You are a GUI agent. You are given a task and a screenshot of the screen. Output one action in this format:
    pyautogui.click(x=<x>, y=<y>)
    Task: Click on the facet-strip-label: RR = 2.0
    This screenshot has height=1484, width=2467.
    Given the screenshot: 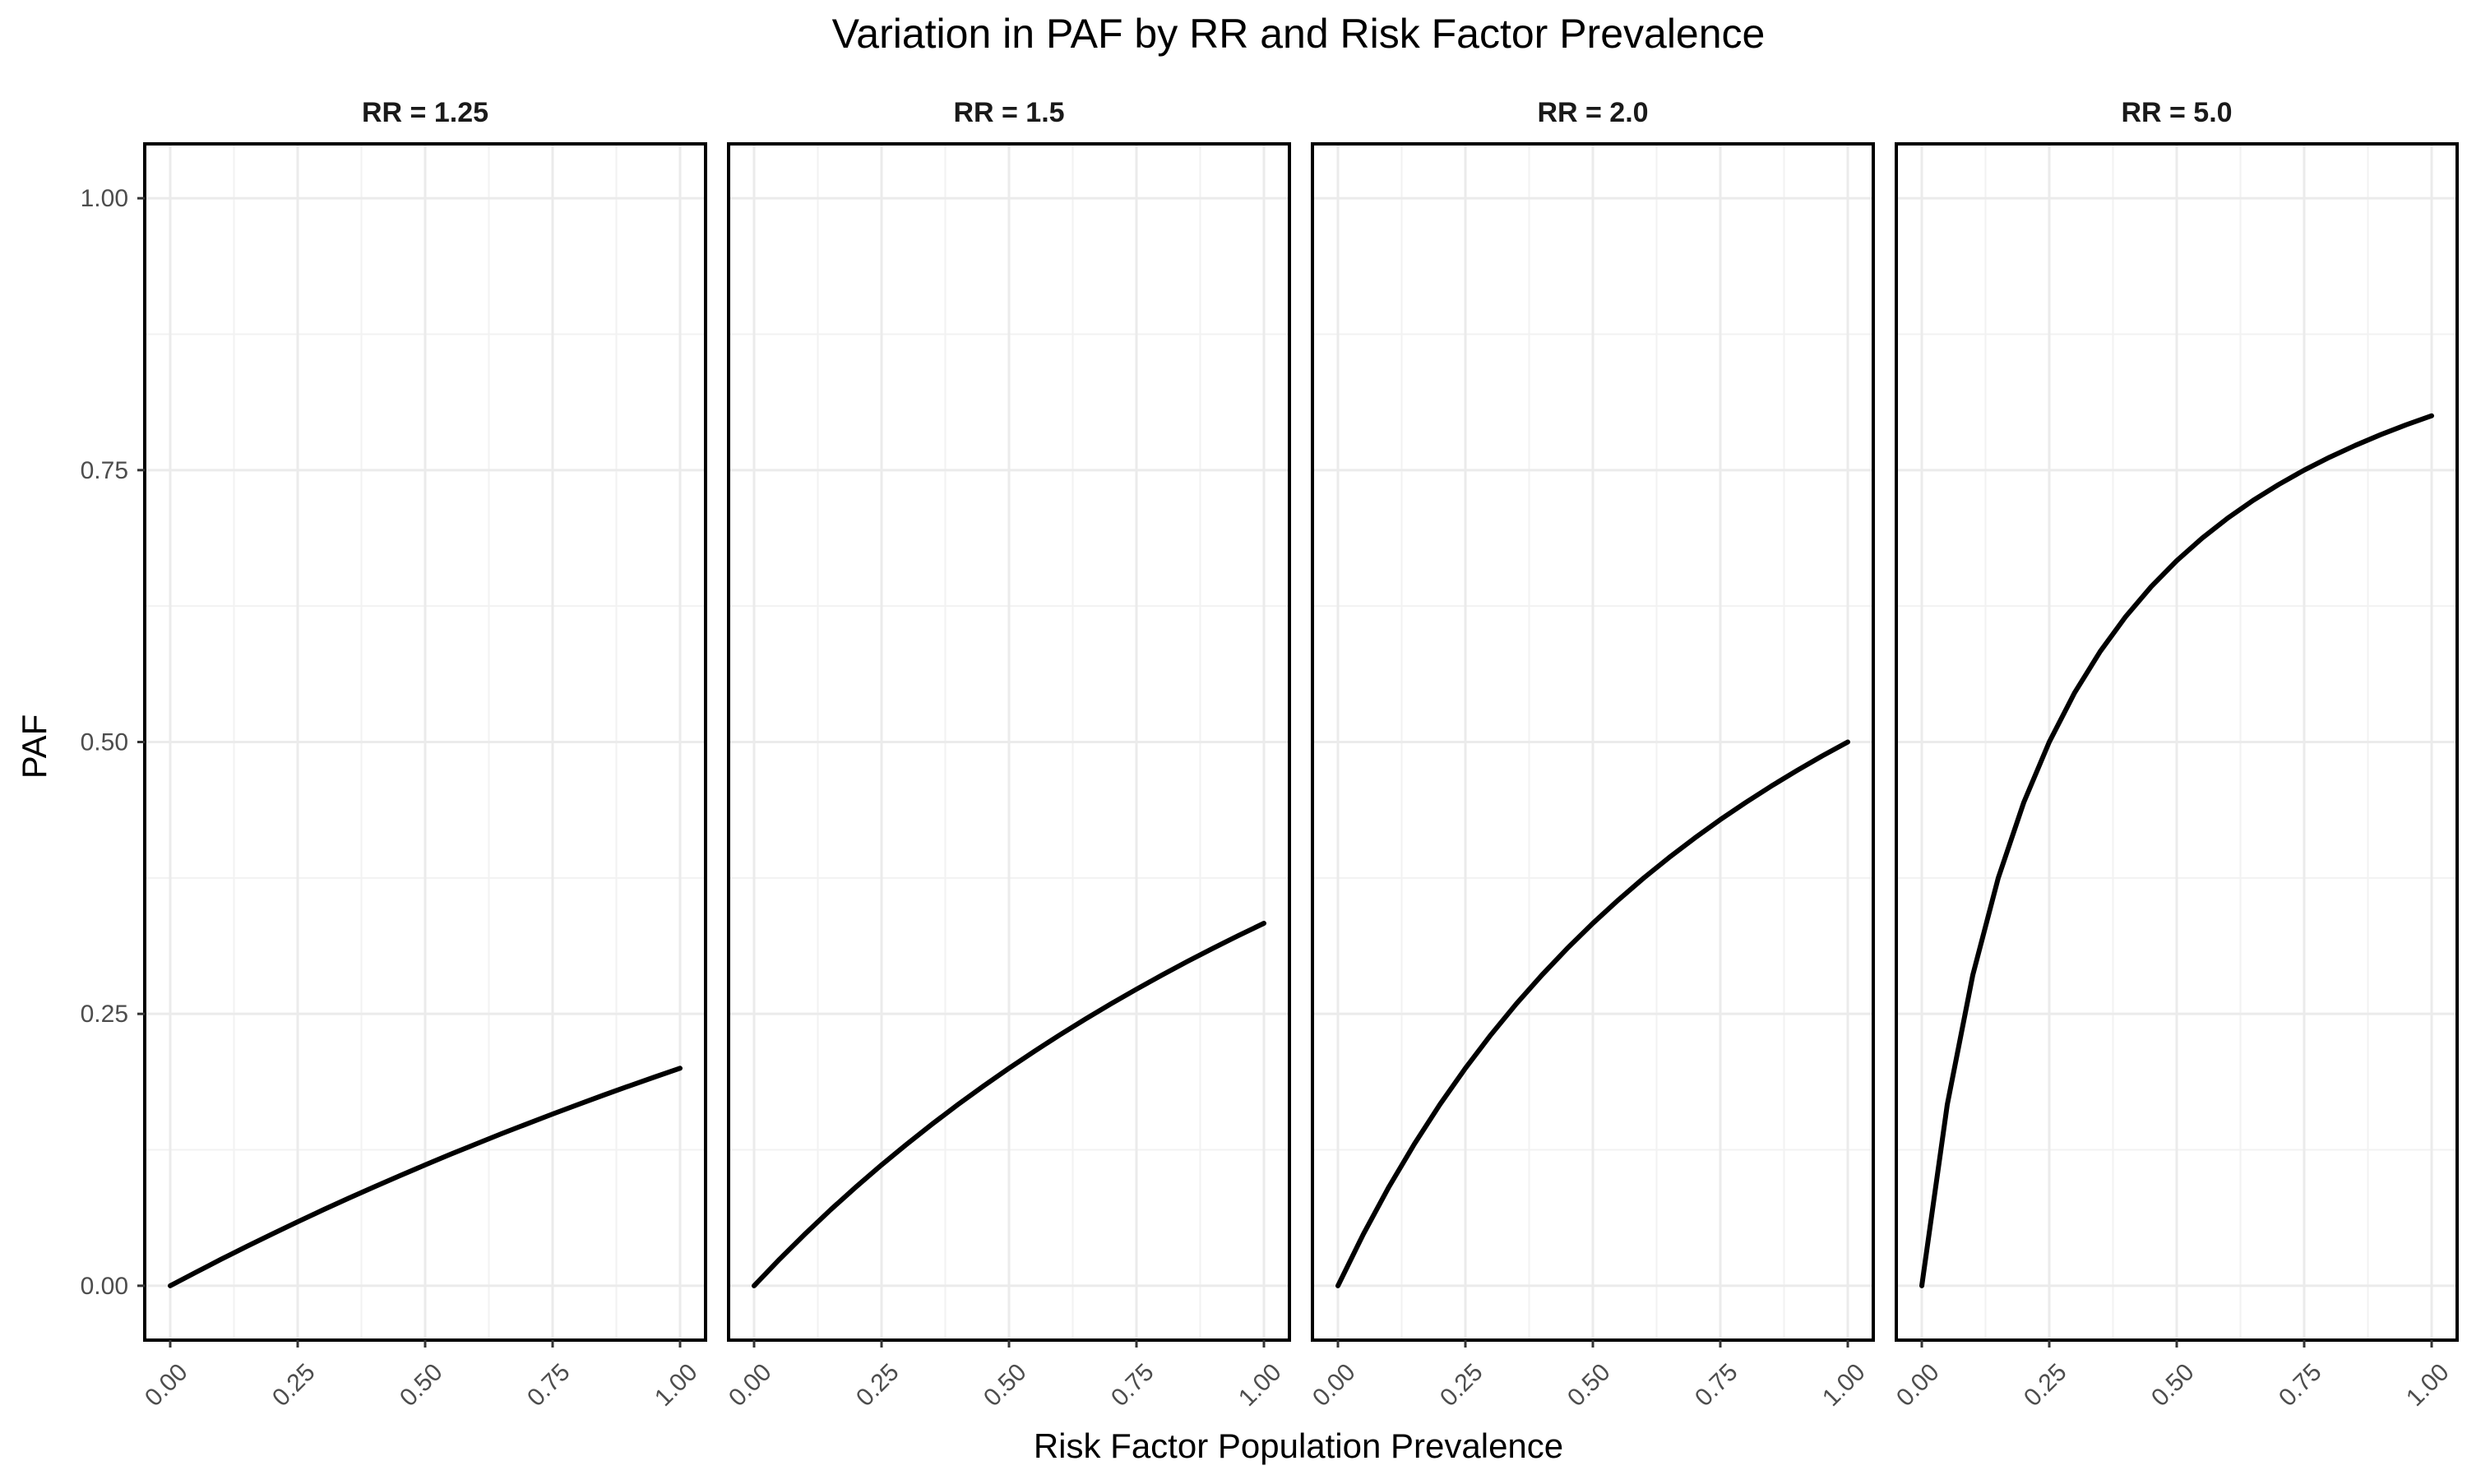 What is the action you would take?
    pyautogui.click(x=1593, y=113)
    